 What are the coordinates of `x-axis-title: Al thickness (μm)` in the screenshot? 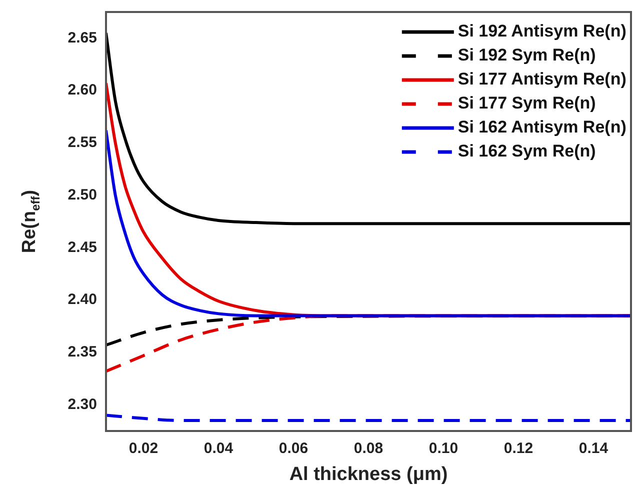 It's located at (368, 474).